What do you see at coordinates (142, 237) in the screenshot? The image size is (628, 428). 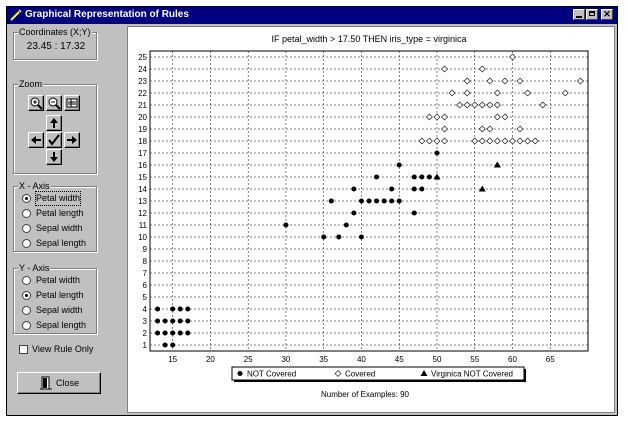 I see `y-tick-label: 10` at bounding box center [142, 237].